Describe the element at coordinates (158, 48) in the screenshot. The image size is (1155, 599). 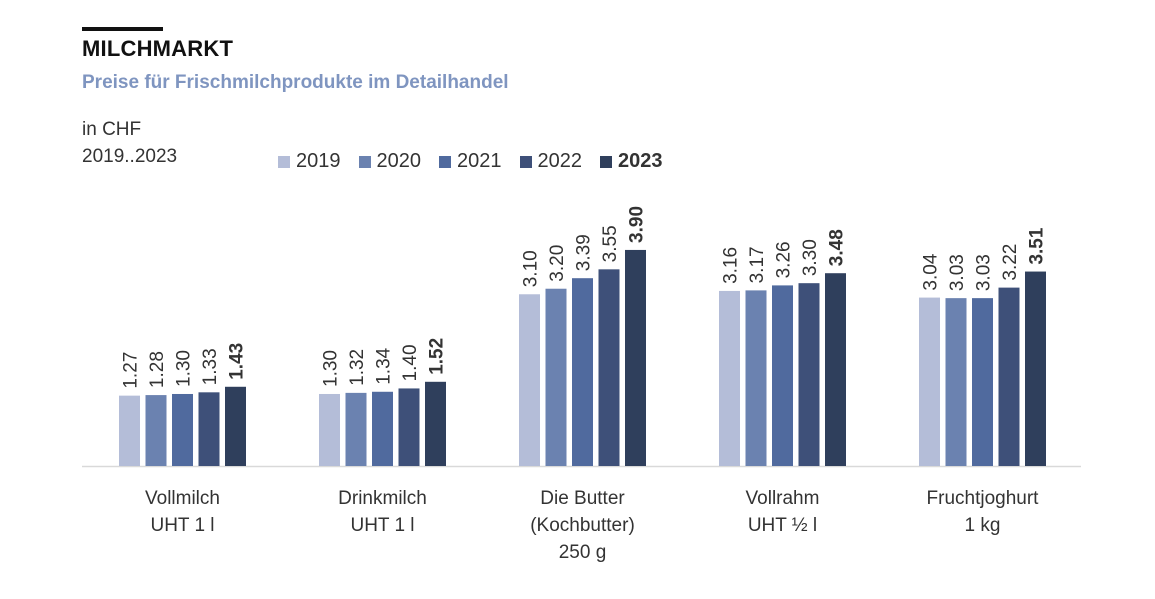
I see `chart-title: MILCHMARKT` at that location.